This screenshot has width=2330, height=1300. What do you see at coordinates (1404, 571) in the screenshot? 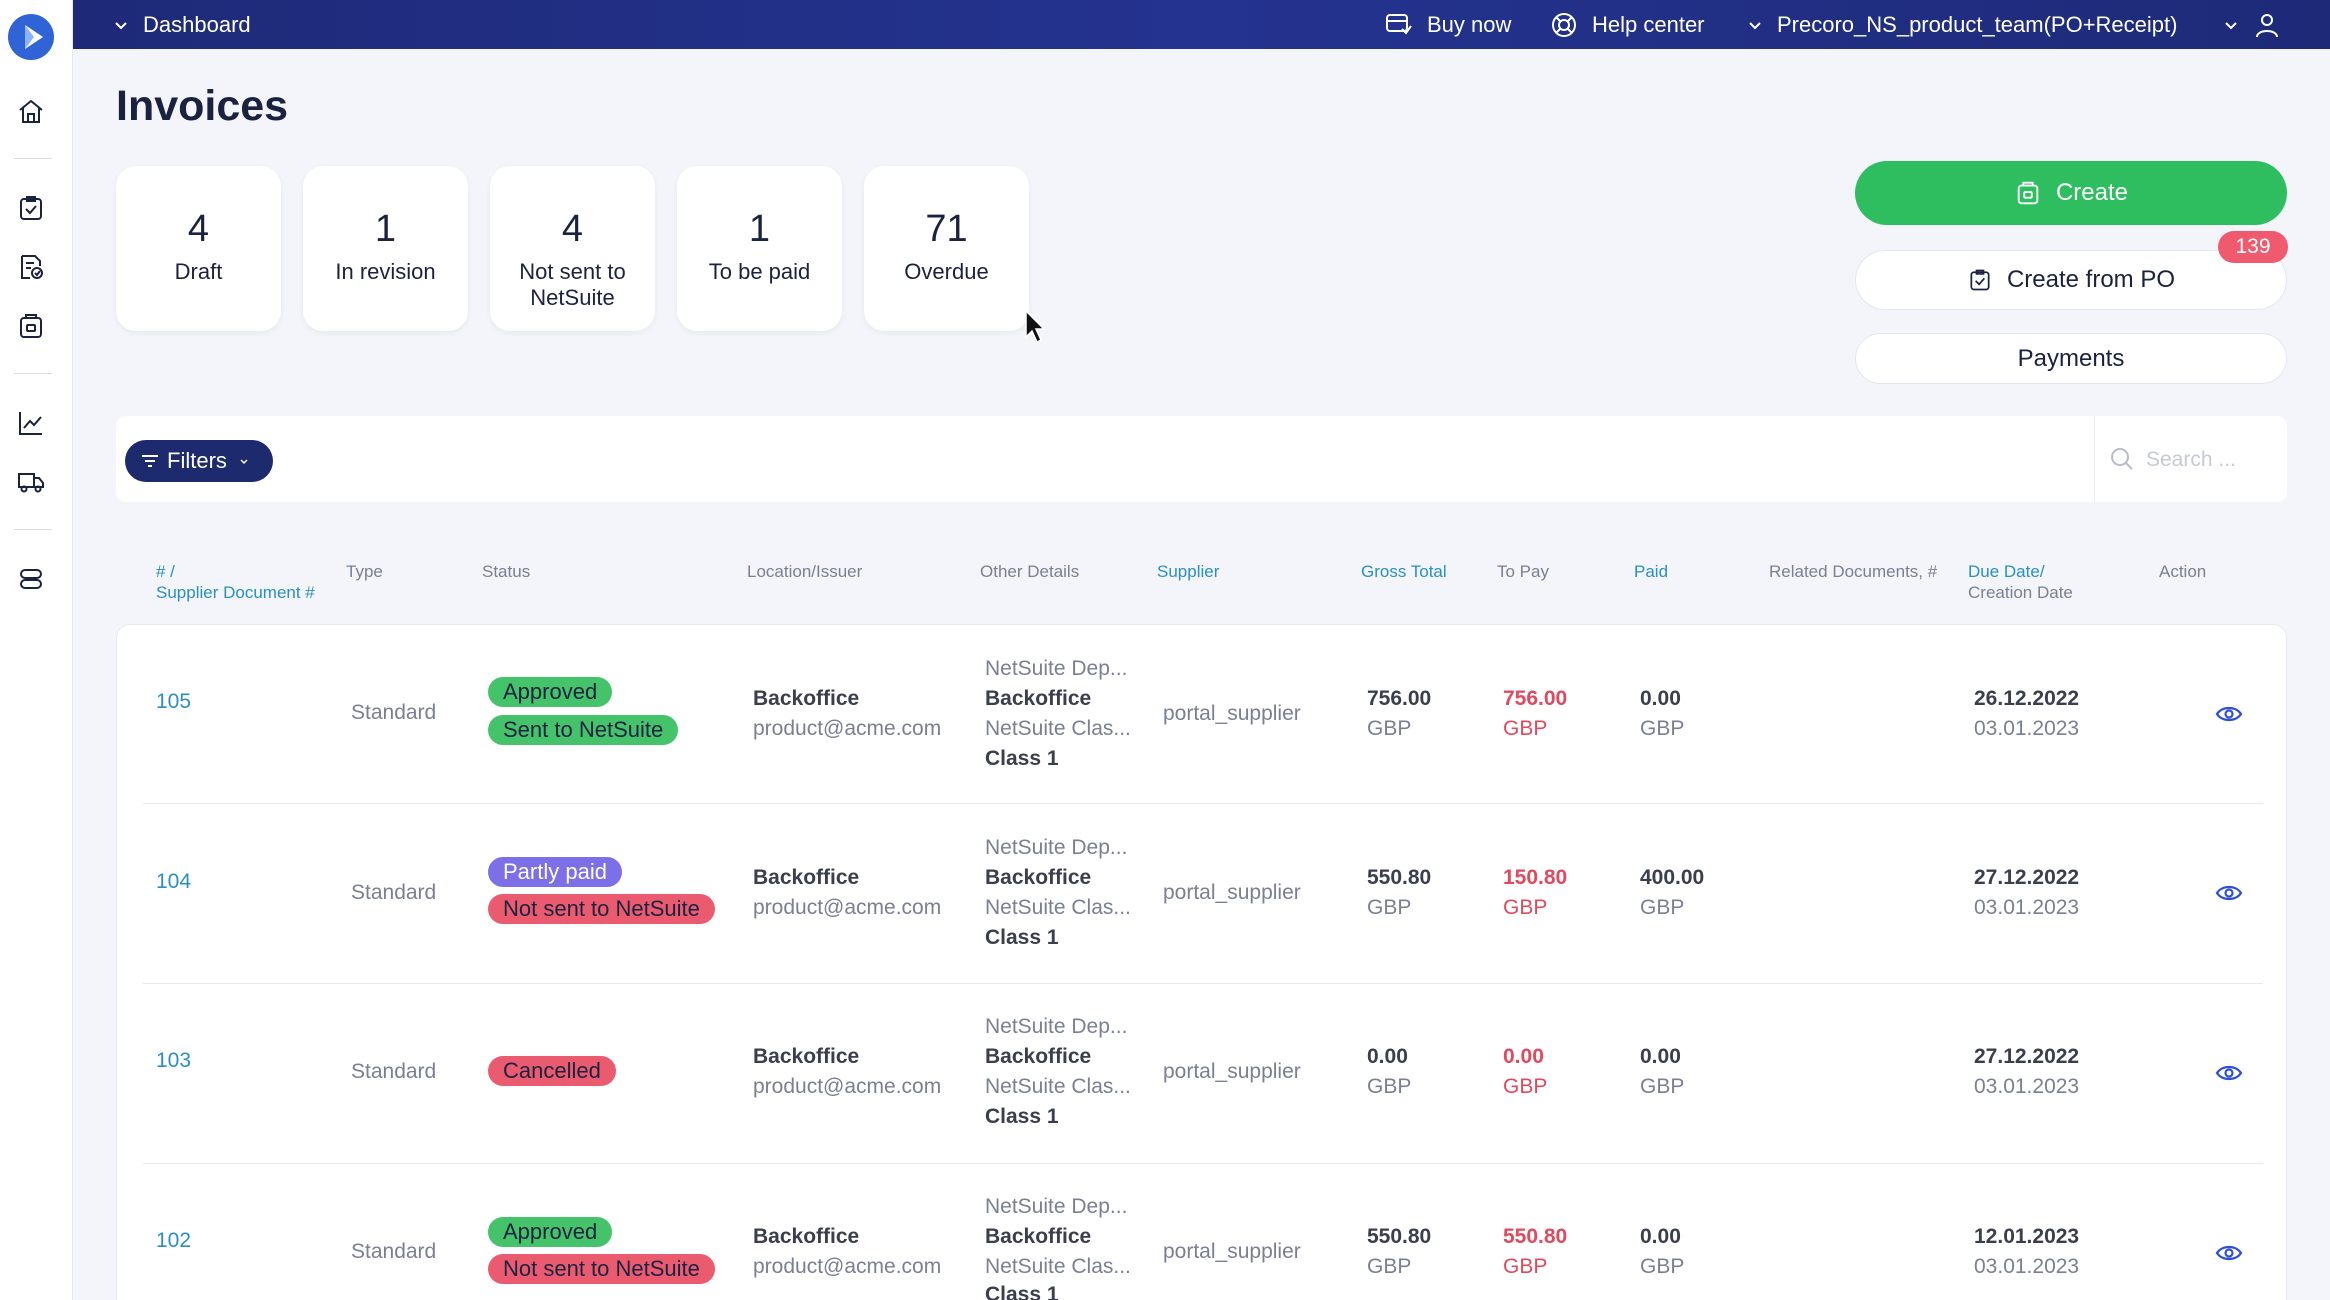
I see `column-header-gross-total: Gross Total` at bounding box center [1404, 571].